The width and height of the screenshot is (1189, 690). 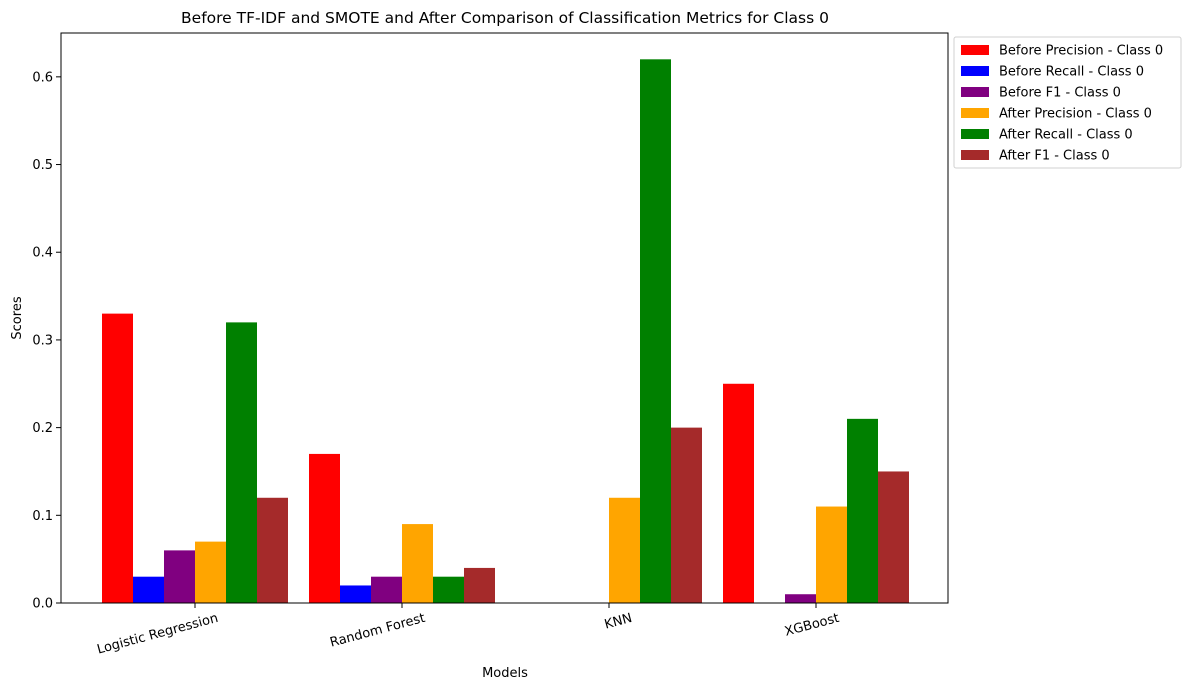 I want to click on bar-series-0-logistic-regression, so click(x=117, y=458).